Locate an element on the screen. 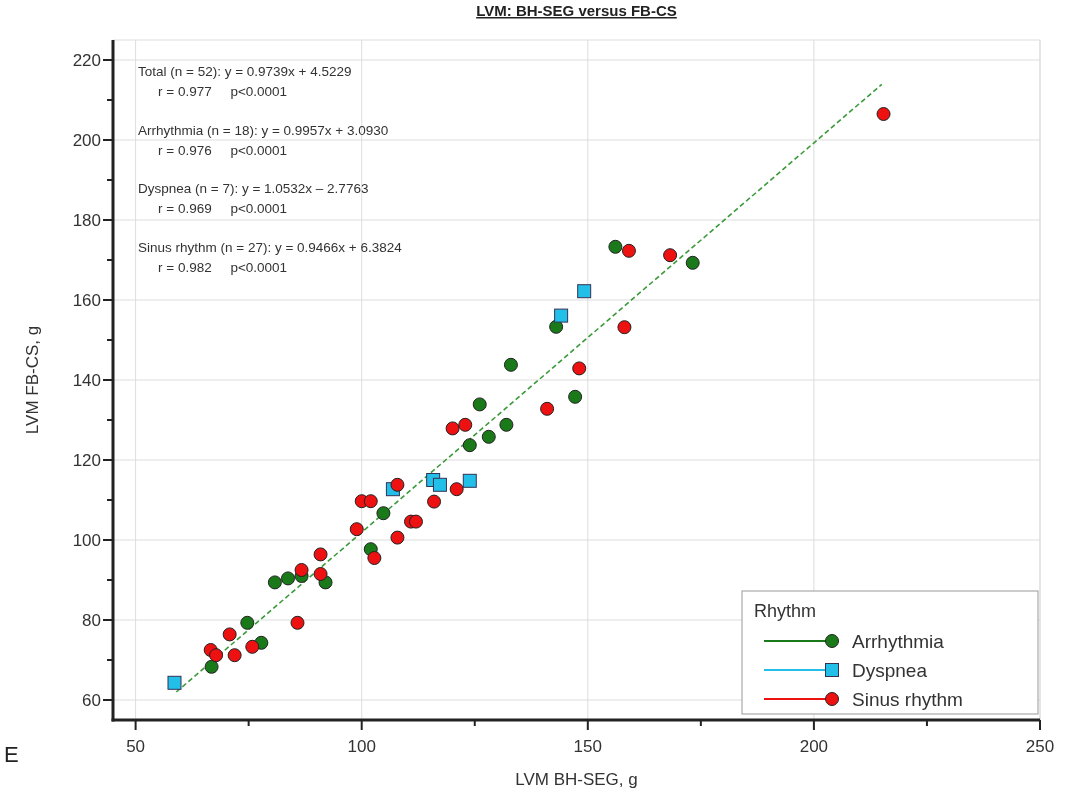 This screenshot has height=798, width=1066. annotation: r = 0.969 p<0.0001 is located at coordinates (223, 208).